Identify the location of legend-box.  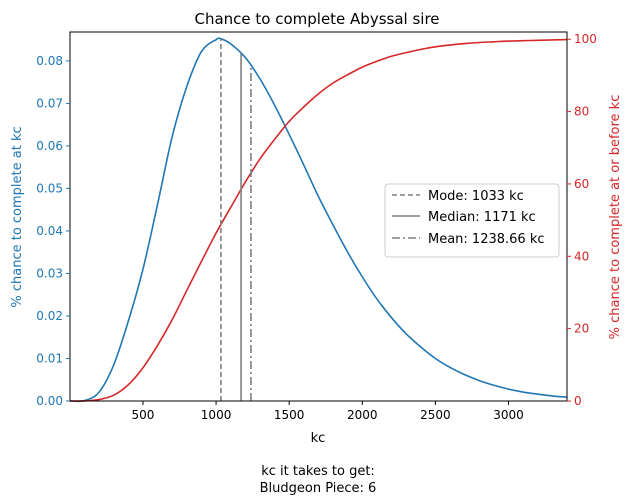
(472, 220).